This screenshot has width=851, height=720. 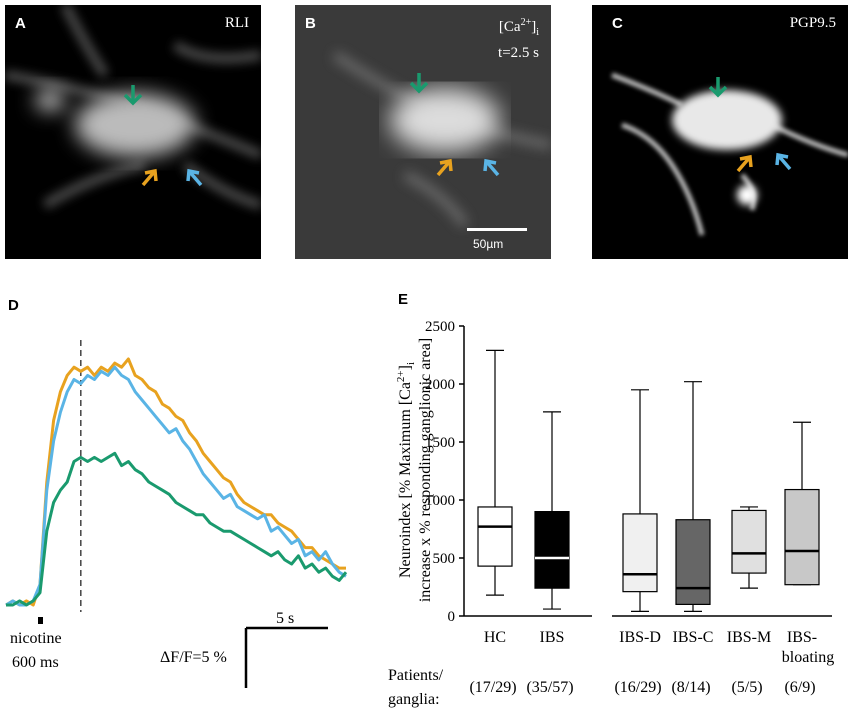 I want to click on box-group-ibs-bloating: IBS-bloating (6/9), so click(x=808, y=558).